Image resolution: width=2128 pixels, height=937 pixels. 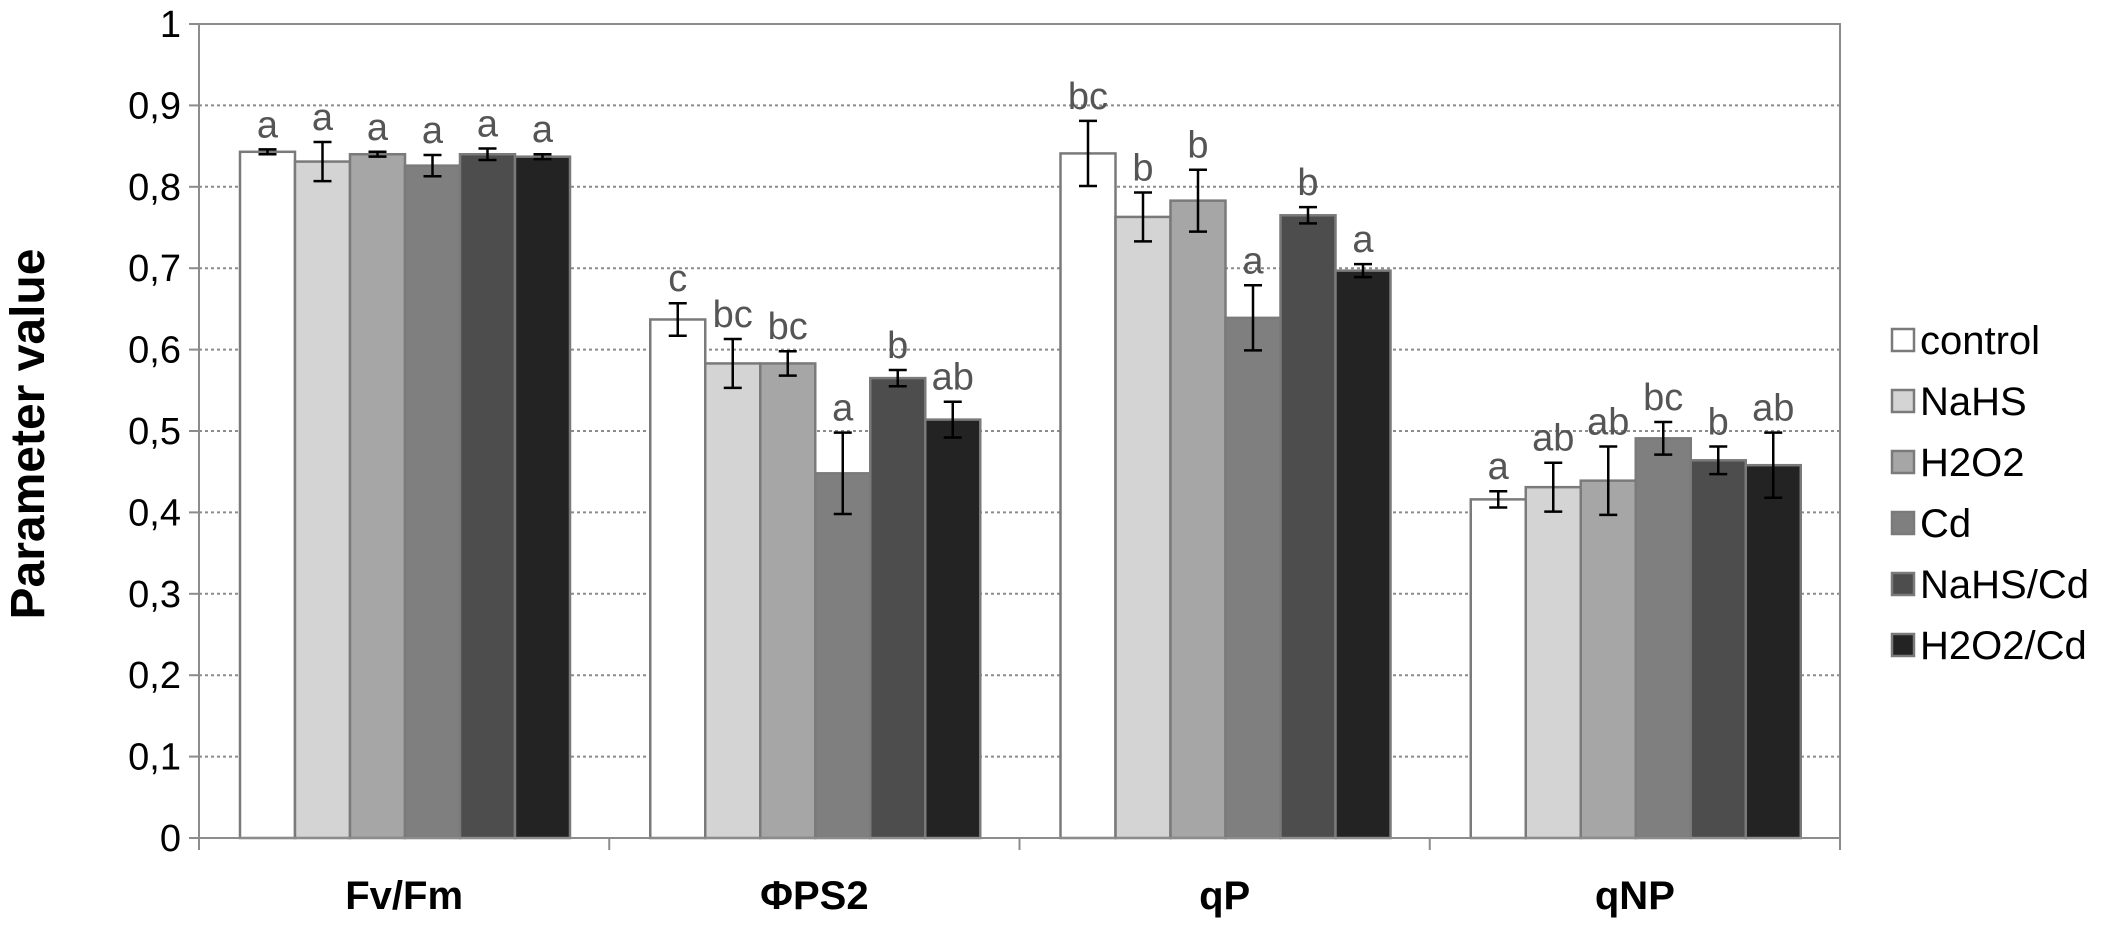 I want to click on y-tick-label: 0,6, so click(x=154, y=351).